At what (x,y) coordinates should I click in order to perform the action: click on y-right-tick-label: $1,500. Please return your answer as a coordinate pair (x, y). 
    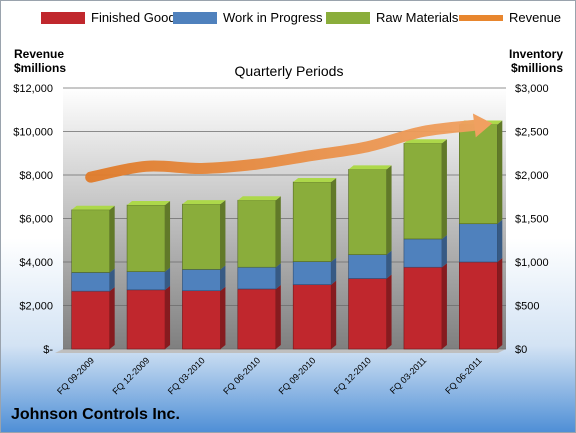
    Looking at the image, I should click on (532, 220).